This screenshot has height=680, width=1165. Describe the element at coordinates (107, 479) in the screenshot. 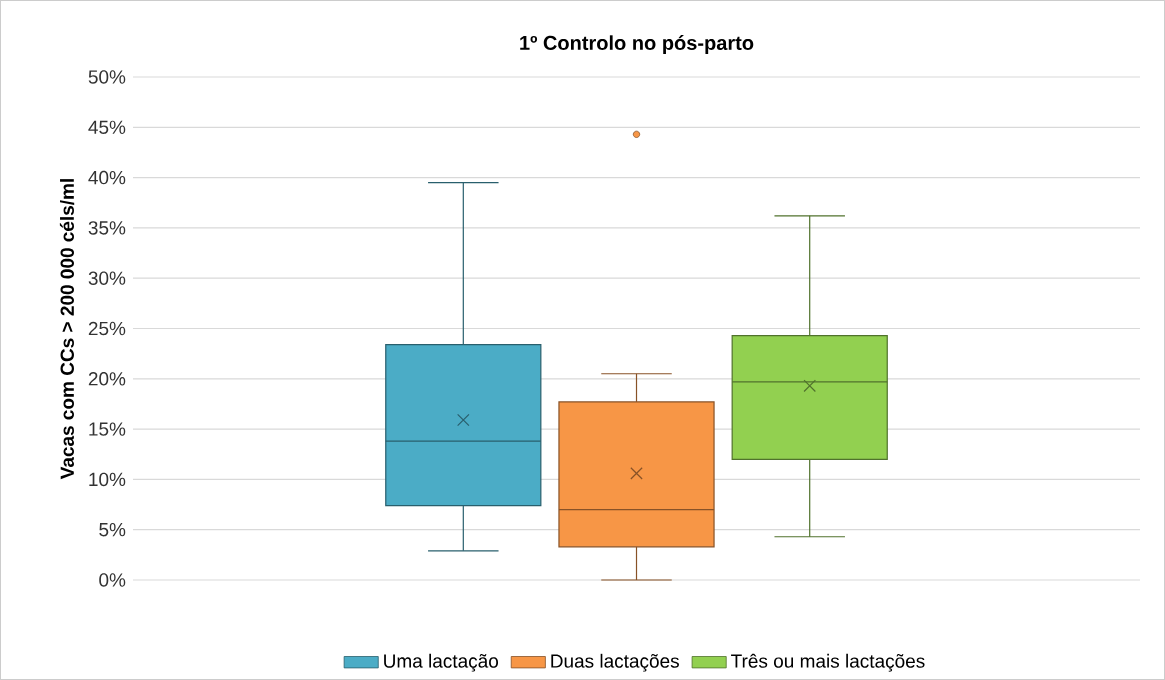

I see `y-tick-label: 10%` at that location.